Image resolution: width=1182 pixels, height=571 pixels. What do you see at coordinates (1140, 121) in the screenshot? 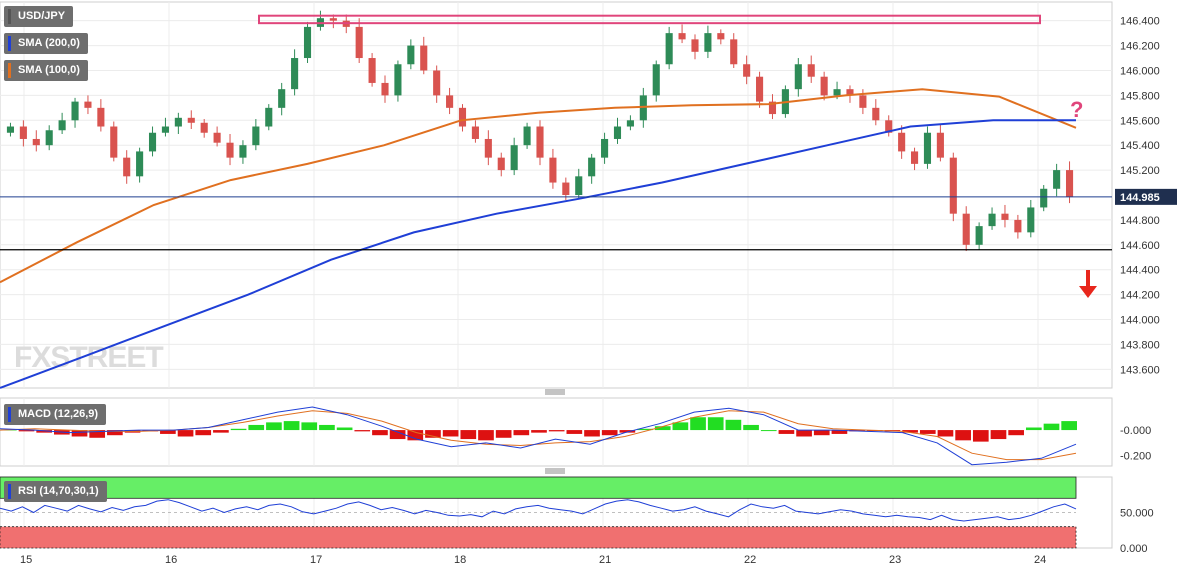
I see `y-tick-label: 145.600` at bounding box center [1140, 121].